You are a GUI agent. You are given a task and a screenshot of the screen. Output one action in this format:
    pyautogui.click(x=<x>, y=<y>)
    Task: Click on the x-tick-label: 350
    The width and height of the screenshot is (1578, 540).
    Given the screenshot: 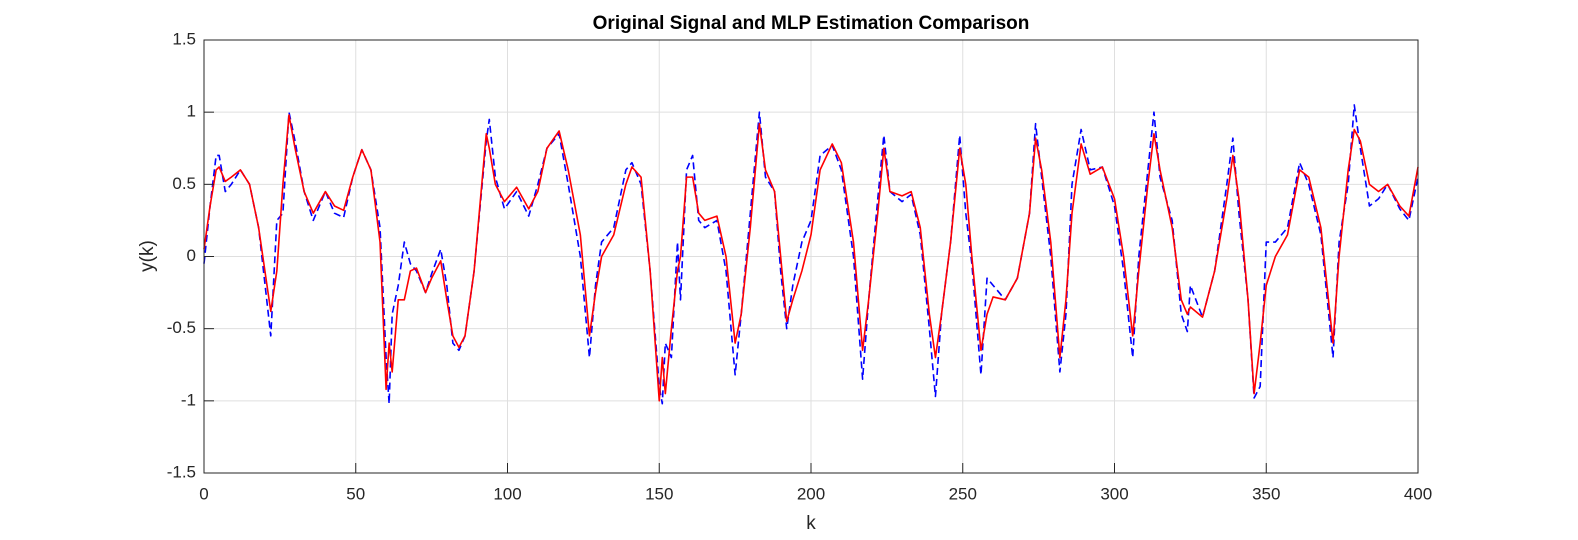 What is the action you would take?
    pyautogui.click(x=1266, y=493)
    